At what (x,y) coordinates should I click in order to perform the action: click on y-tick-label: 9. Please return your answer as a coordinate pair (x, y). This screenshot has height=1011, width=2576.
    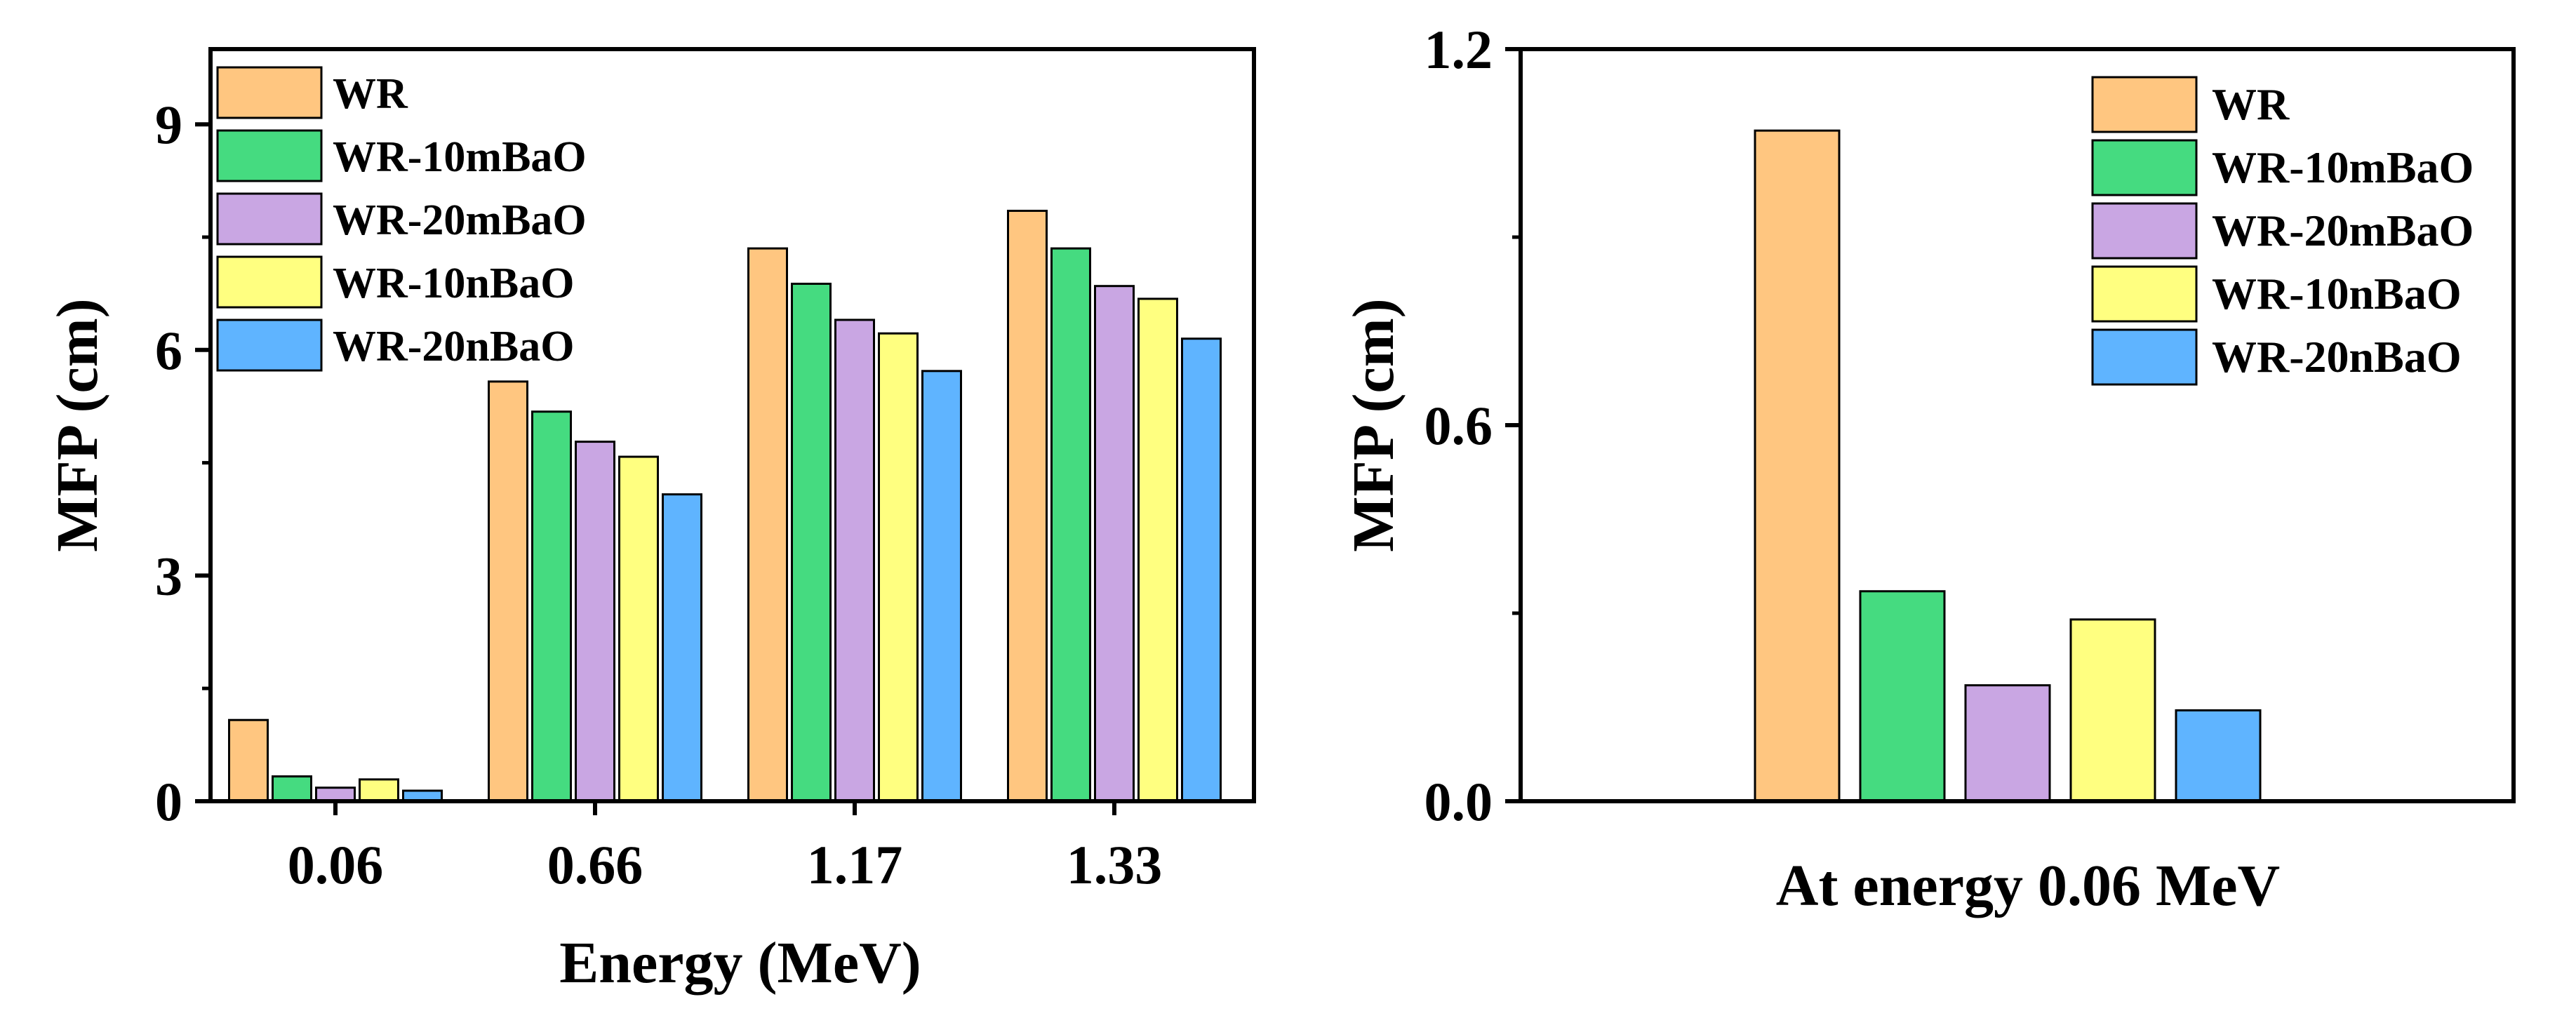
    Looking at the image, I should click on (168, 125).